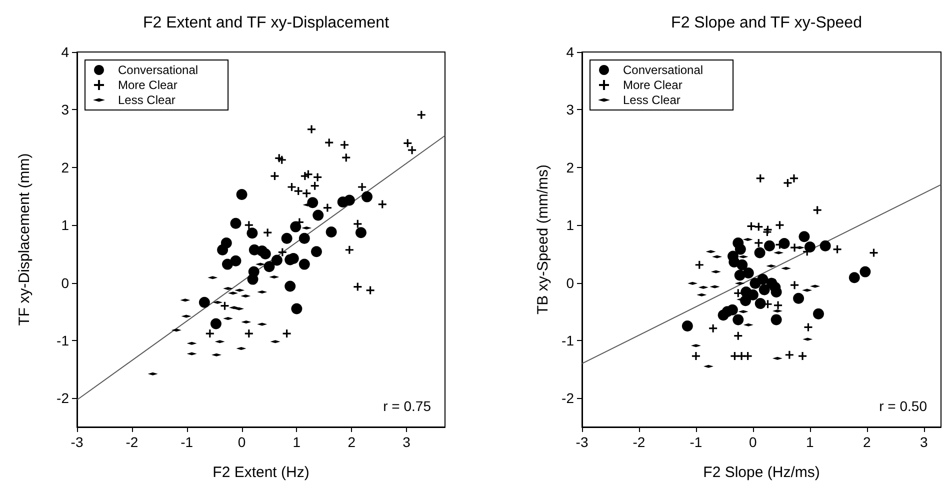 This screenshot has width=944, height=495. What do you see at coordinates (570, 52) in the screenshot?
I see `y-tick-label: 4` at bounding box center [570, 52].